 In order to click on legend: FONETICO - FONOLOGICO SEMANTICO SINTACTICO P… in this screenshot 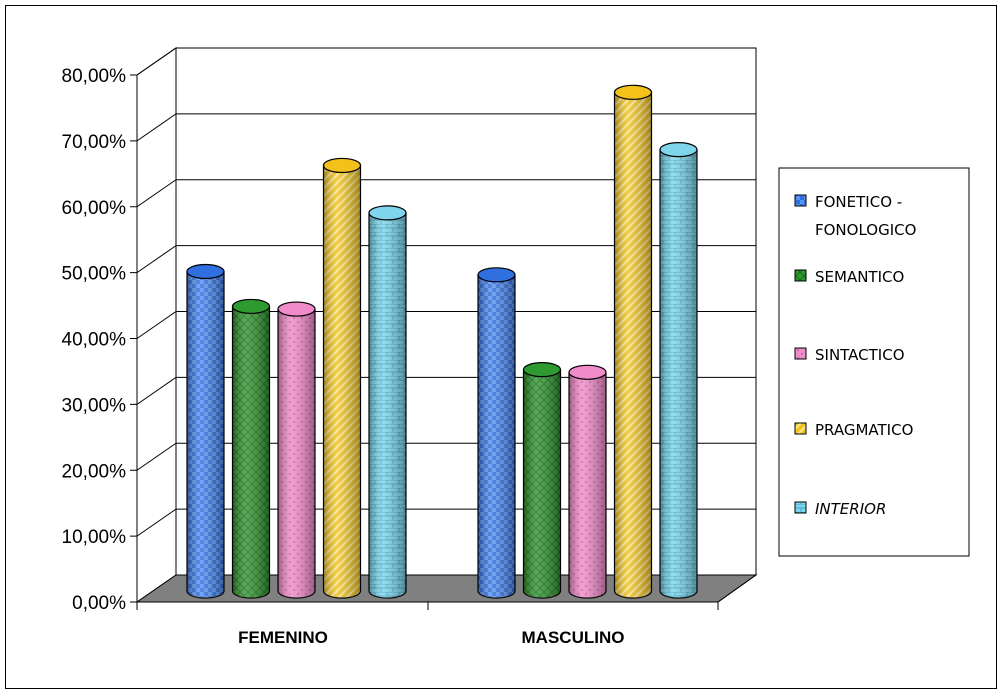, I will do `click(874, 362)`.